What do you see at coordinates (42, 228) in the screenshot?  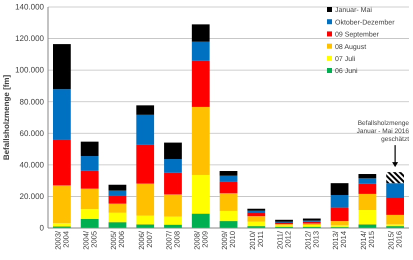 I see `y-tick-label: 0` at bounding box center [42, 228].